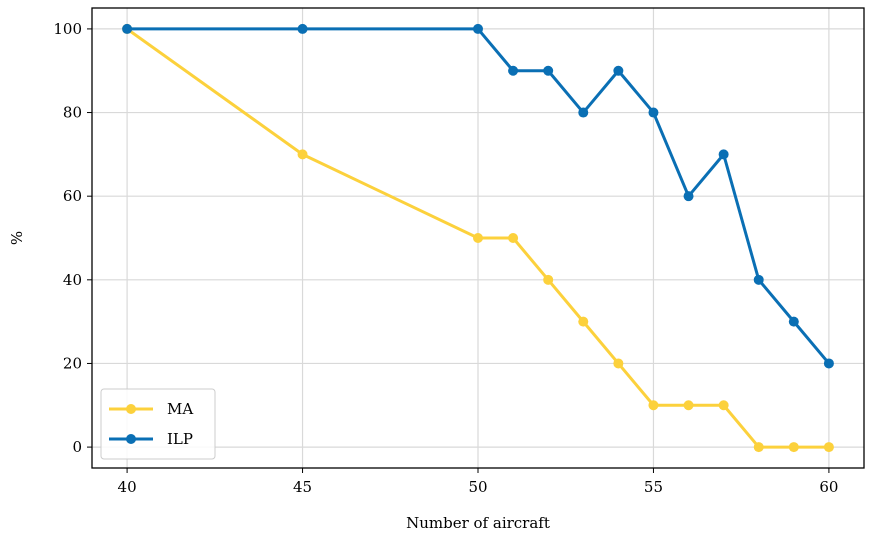 Image resolution: width=873 pixels, height=538 pixels. What do you see at coordinates (72, 280) in the screenshot?
I see `y-tick-label: 40` at bounding box center [72, 280].